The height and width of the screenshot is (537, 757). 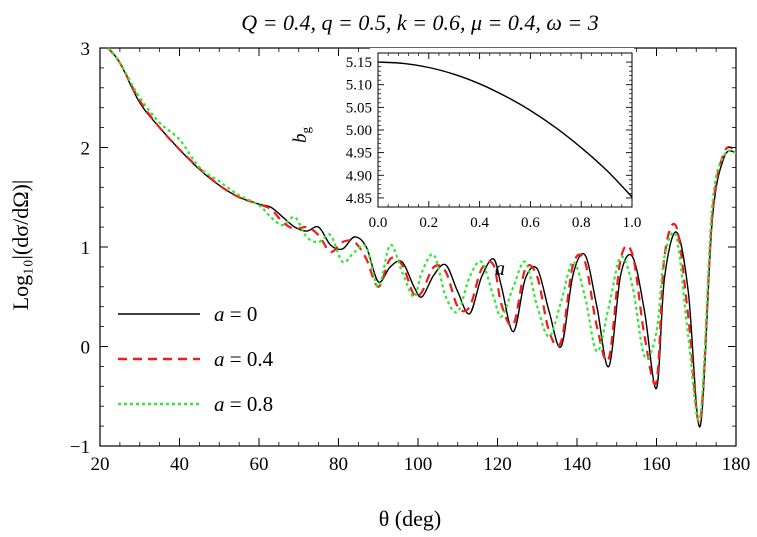 What do you see at coordinates (500, 269) in the screenshot?
I see `curve-annotation: a` at bounding box center [500, 269].